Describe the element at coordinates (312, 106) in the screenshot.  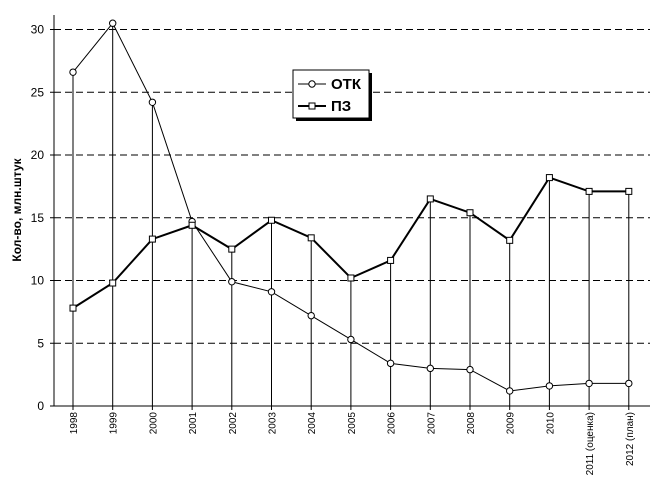
I see `legend-marker-pz` at that location.